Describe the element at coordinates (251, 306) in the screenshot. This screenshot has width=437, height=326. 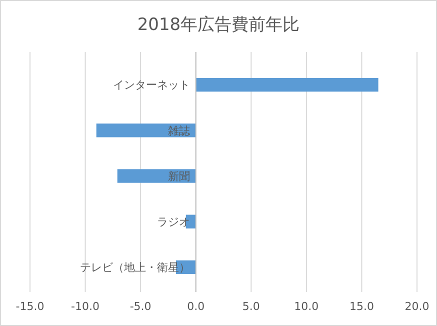
I see `x-tick-label: 5.0` at that location.